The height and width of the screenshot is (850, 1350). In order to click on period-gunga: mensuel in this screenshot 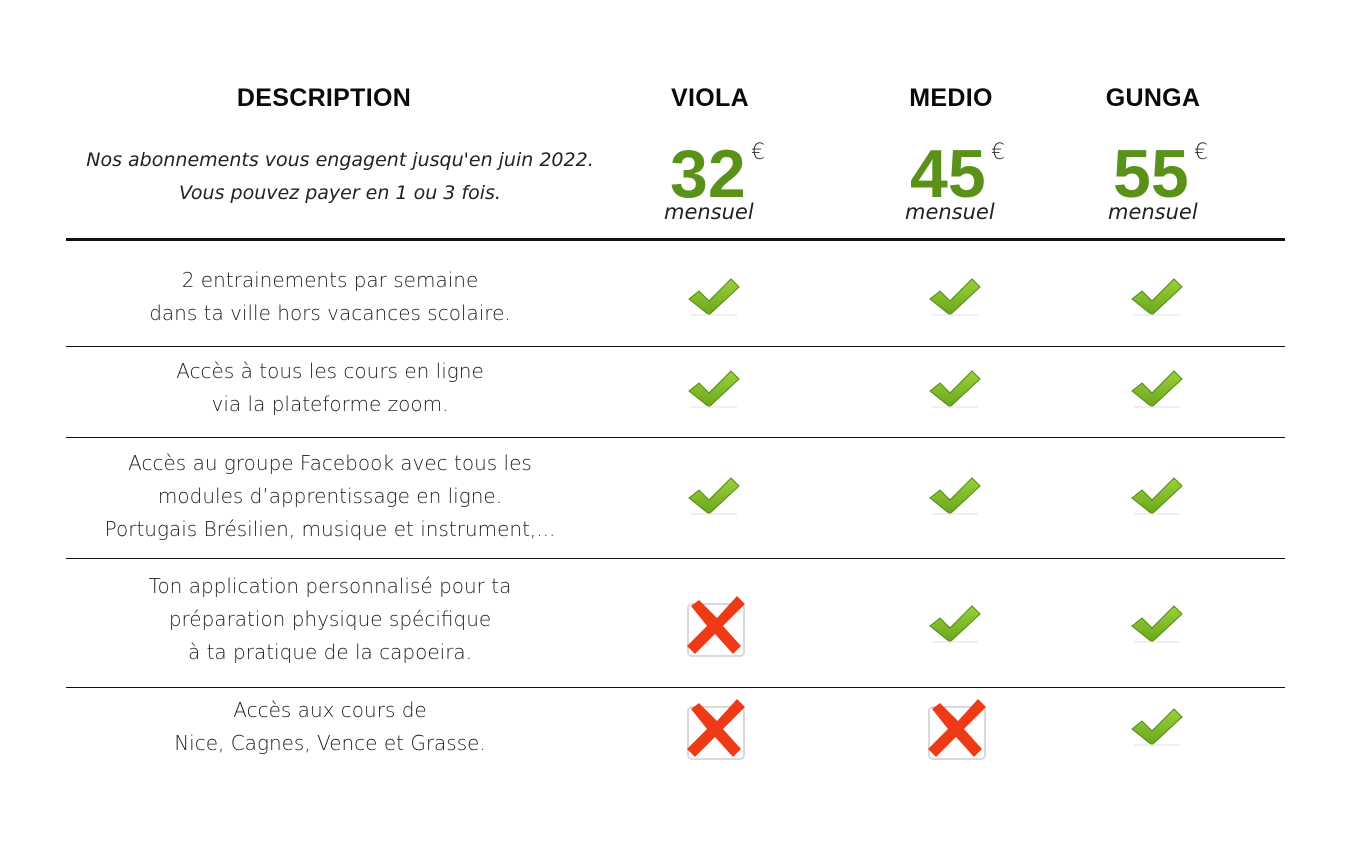, I will do `click(1153, 212)`.